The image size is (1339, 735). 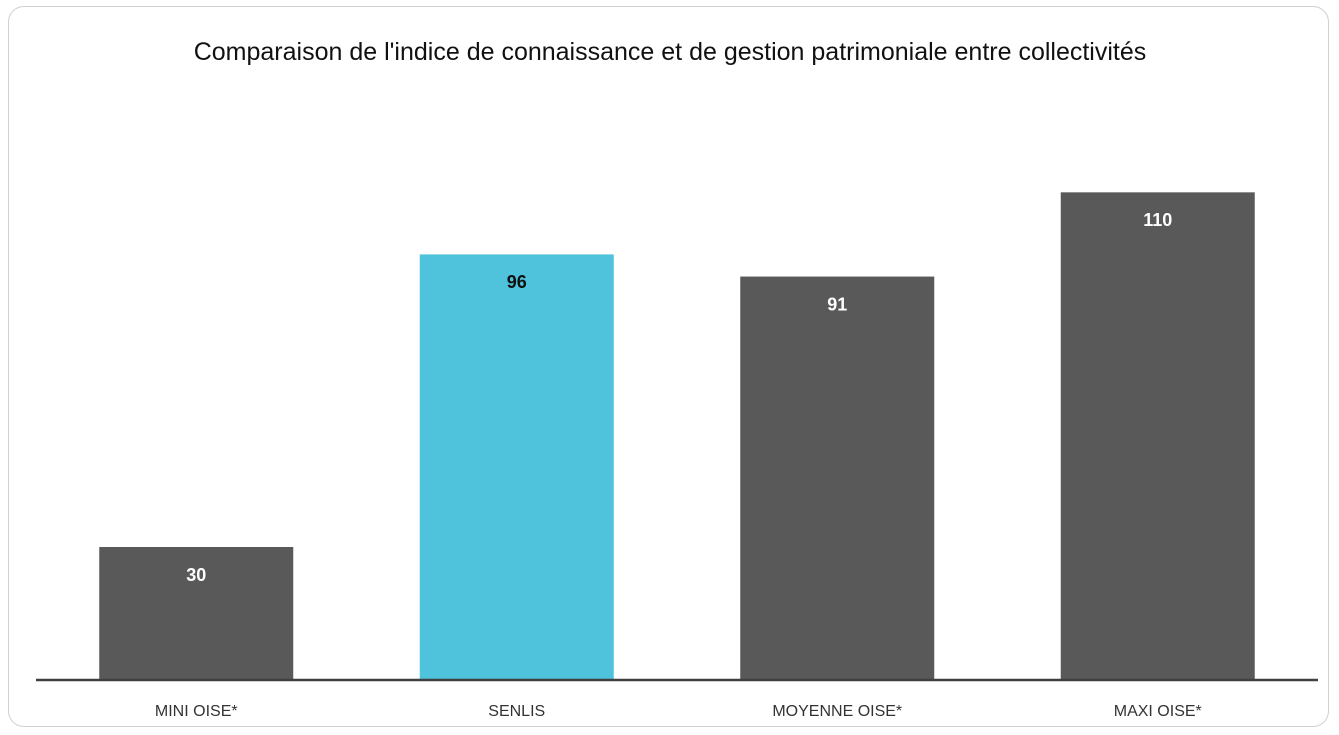 What do you see at coordinates (1157, 220) in the screenshot?
I see `value-label: 110` at bounding box center [1157, 220].